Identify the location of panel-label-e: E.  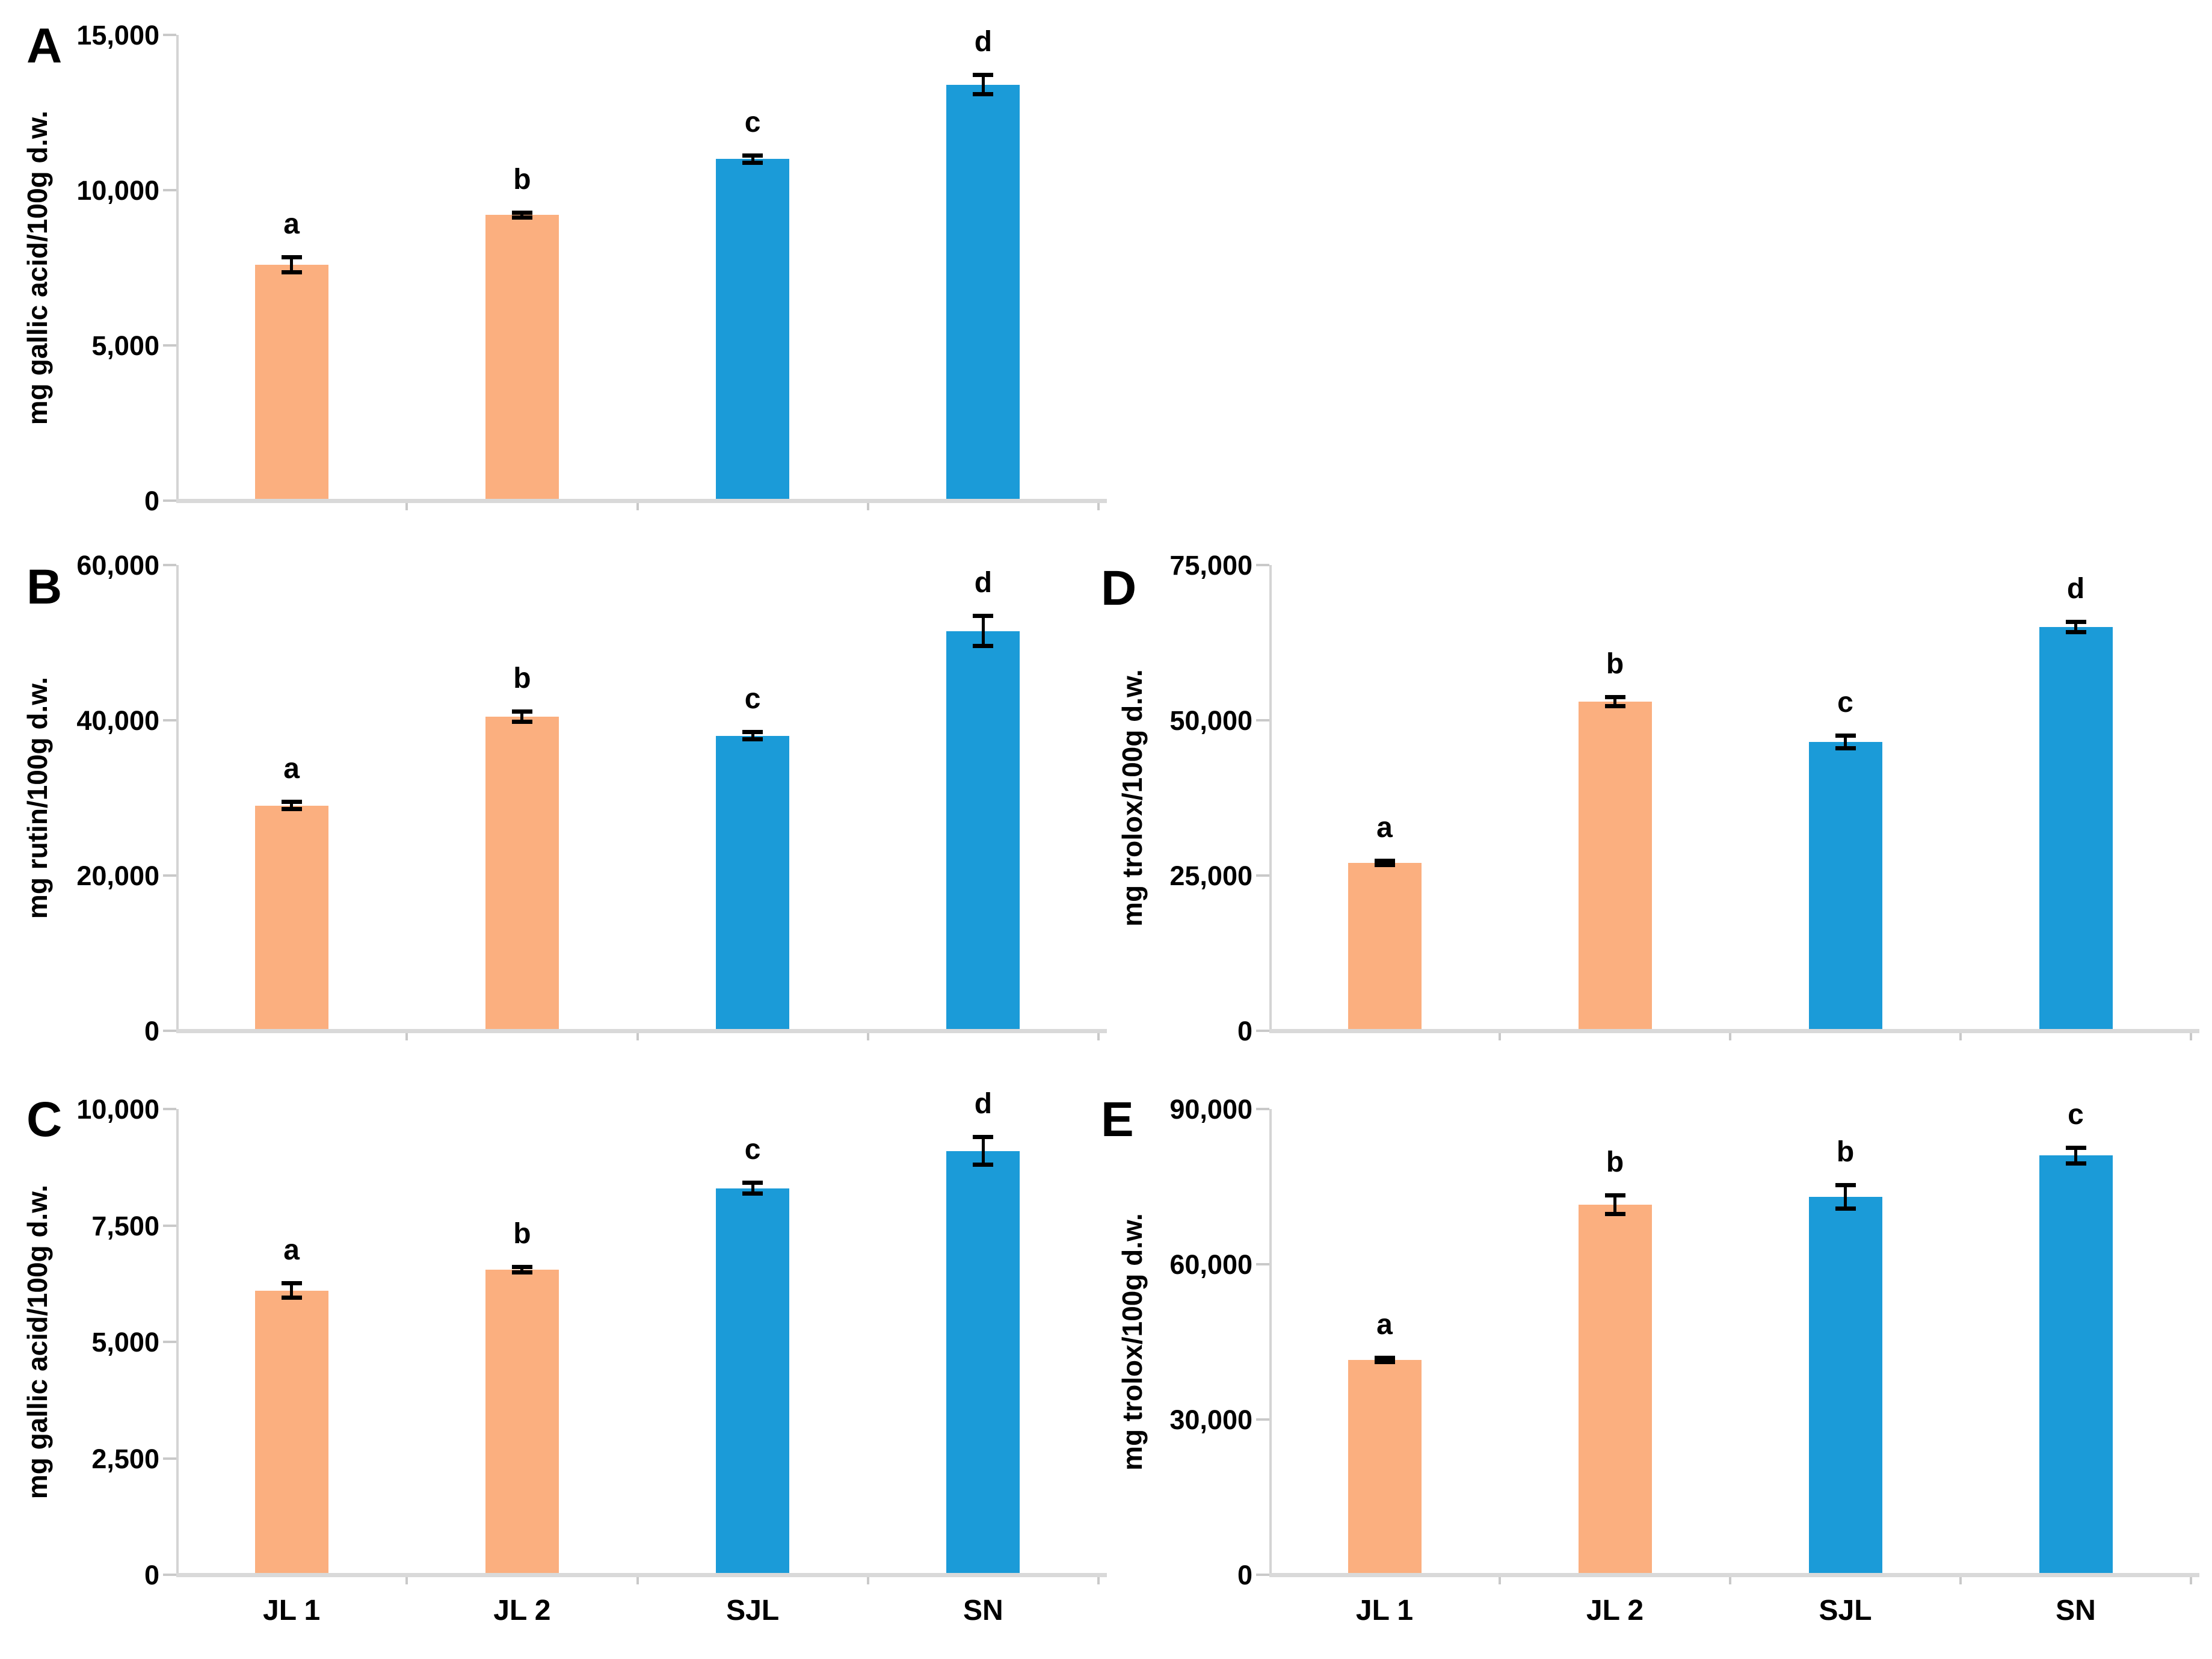
(1117, 1119).